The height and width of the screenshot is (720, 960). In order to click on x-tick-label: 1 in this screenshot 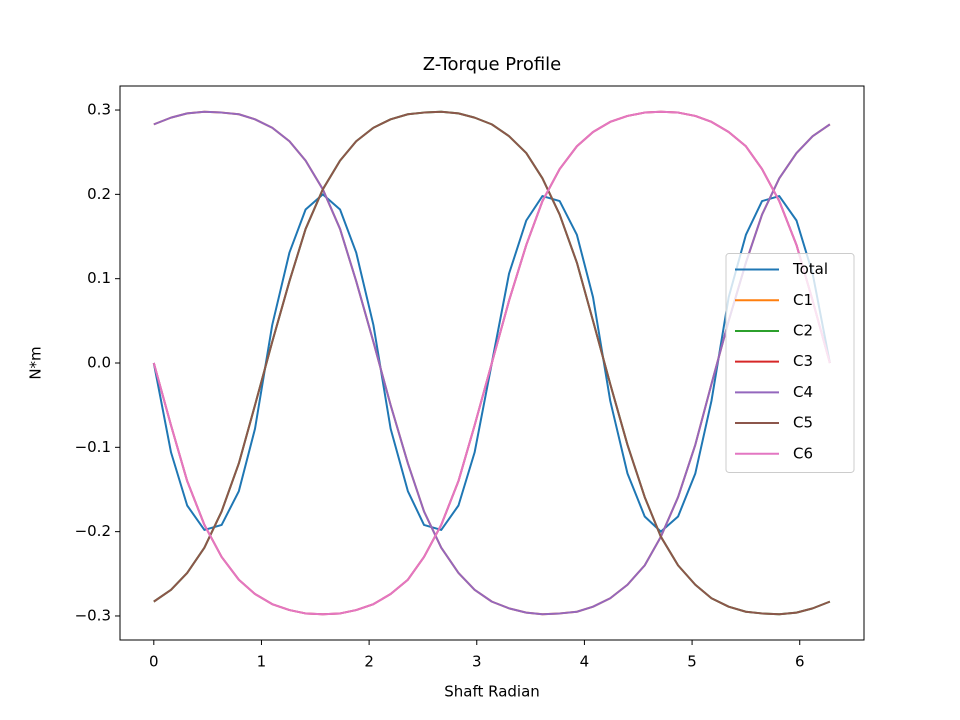, I will do `click(262, 662)`.